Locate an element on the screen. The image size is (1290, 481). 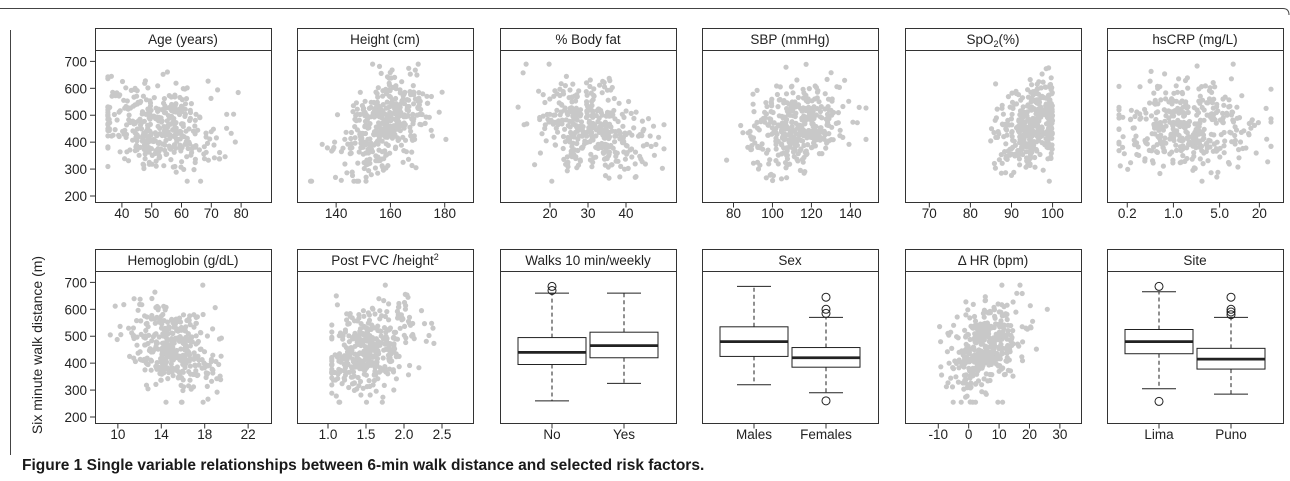
x-tick-label: Females is located at coordinates (826, 434).